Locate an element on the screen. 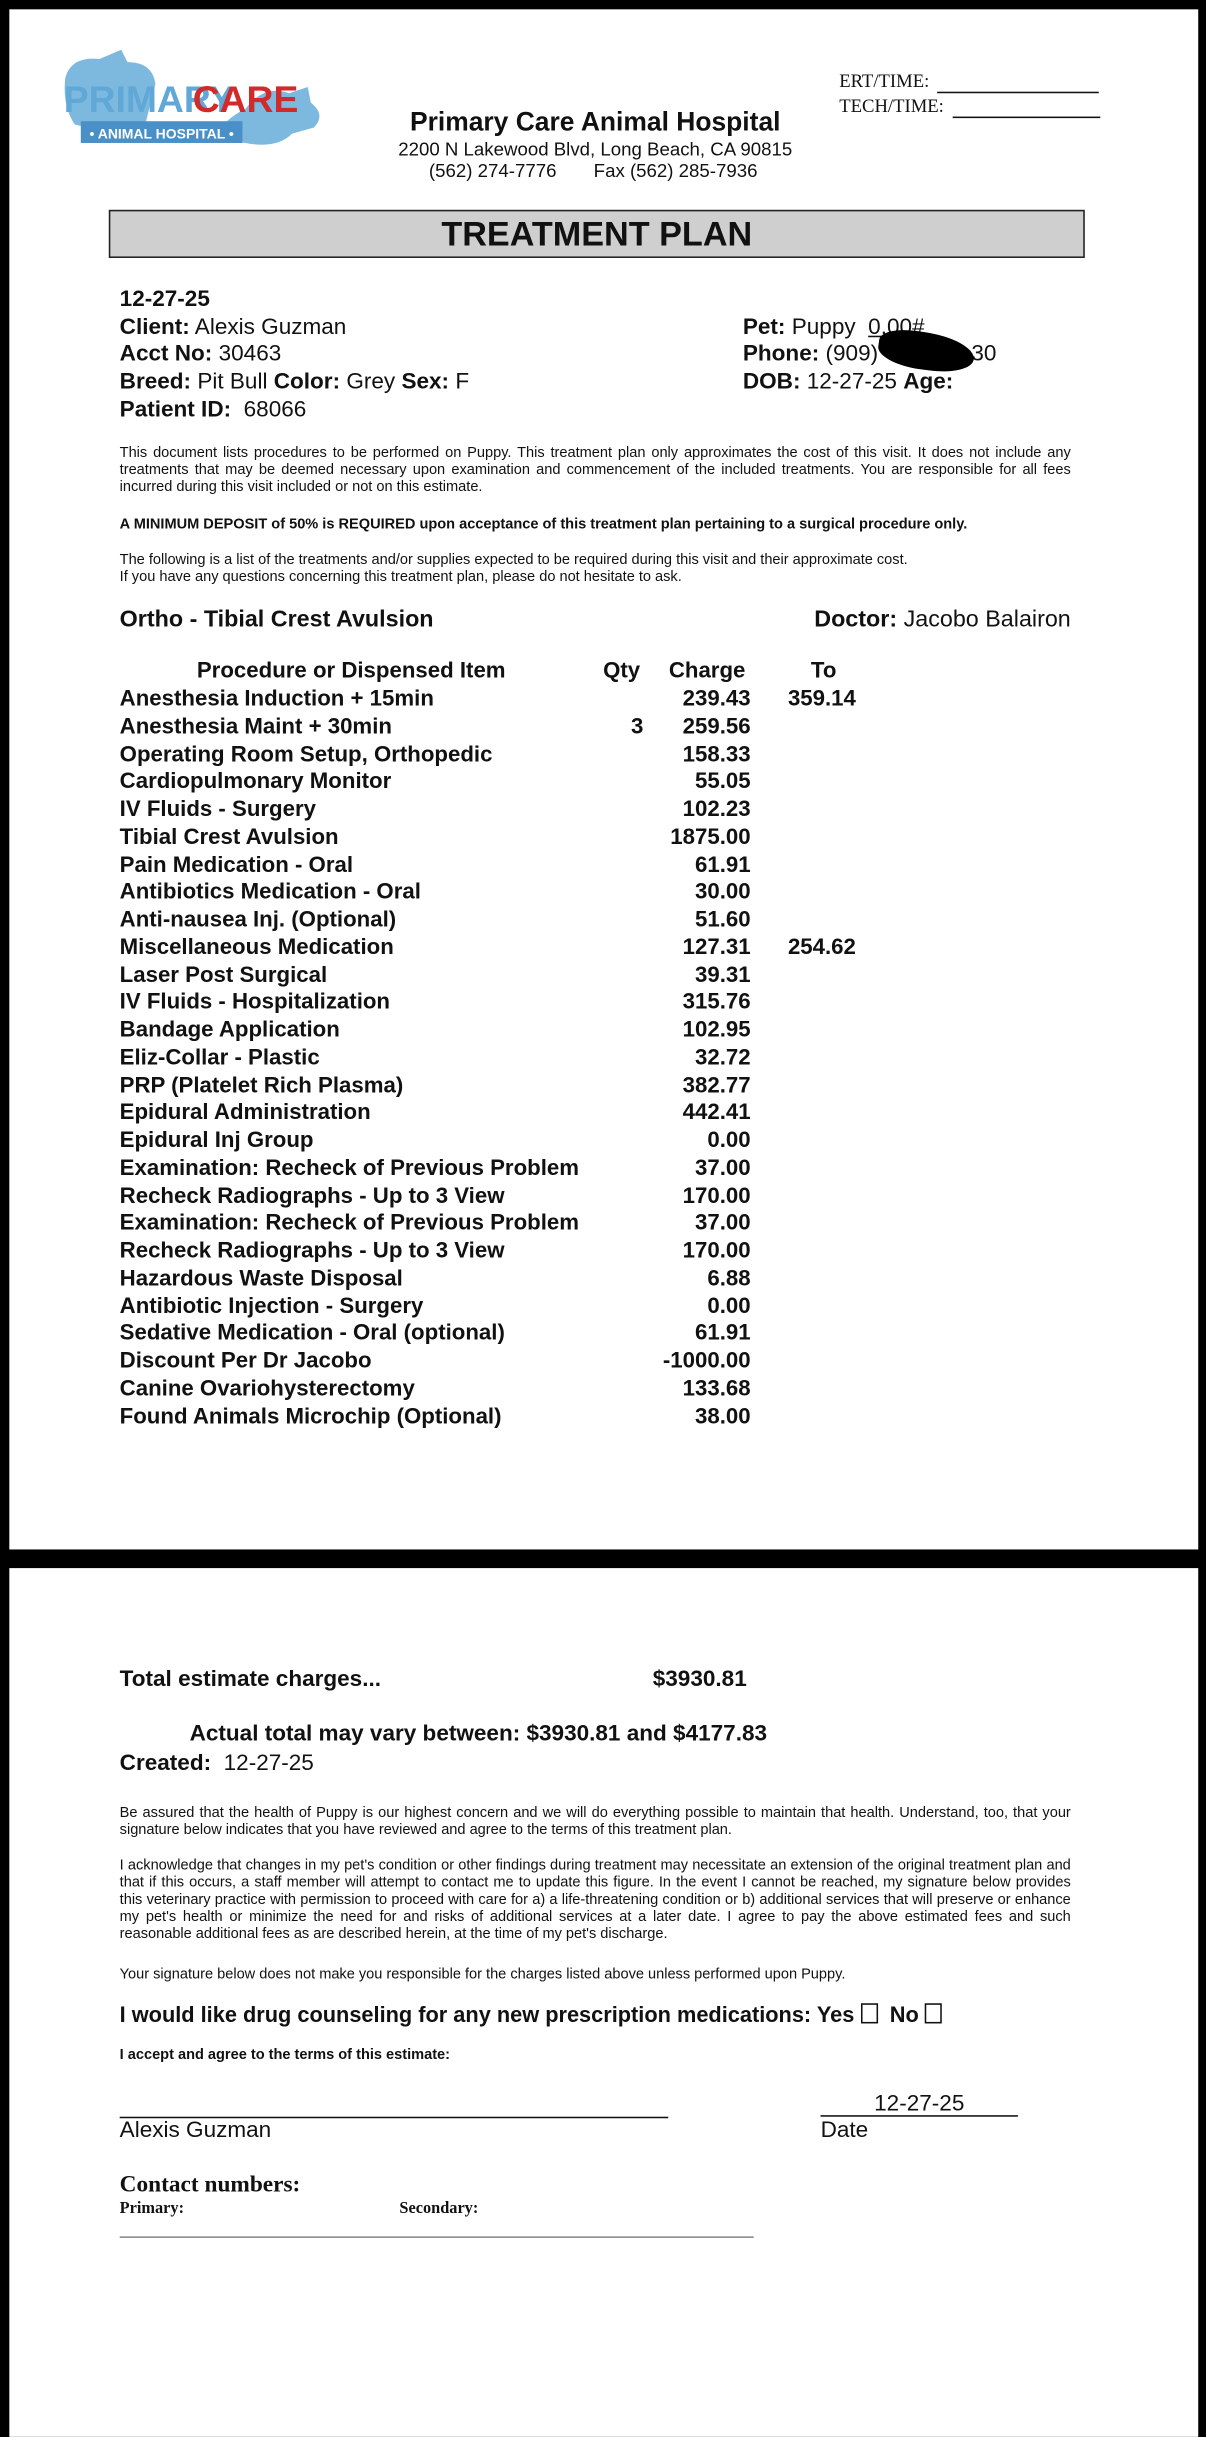 Image resolution: width=1206 pixels, height=2437 pixels. value: 68066 is located at coordinates (275, 410).